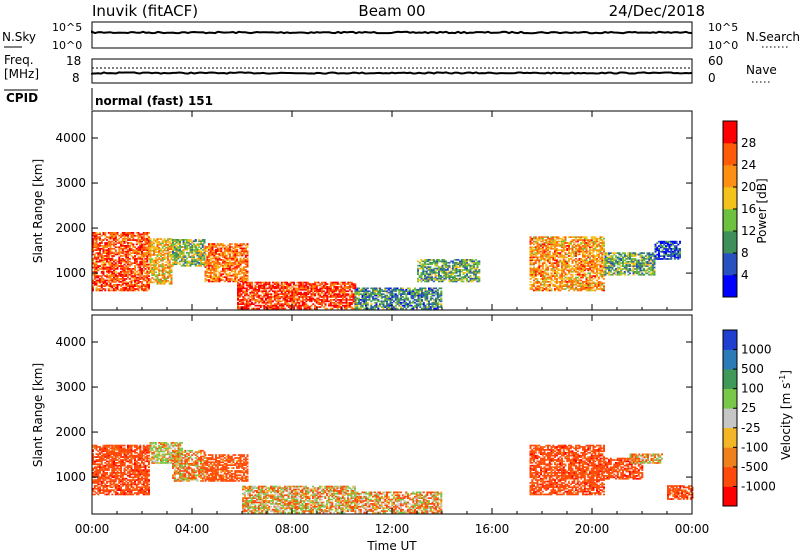 This screenshot has height=558, width=800. Describe the element at coordinates (657, 11) in the screenshot. I see `date-title: 24/Dec/2018` at that location.